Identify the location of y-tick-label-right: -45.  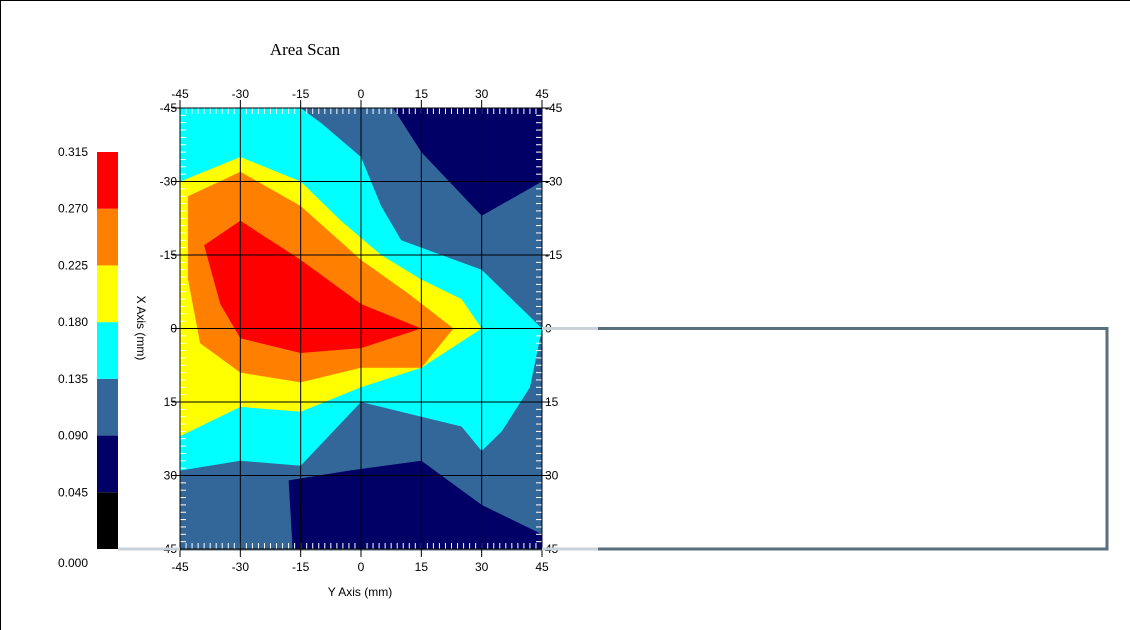
(554, 108).